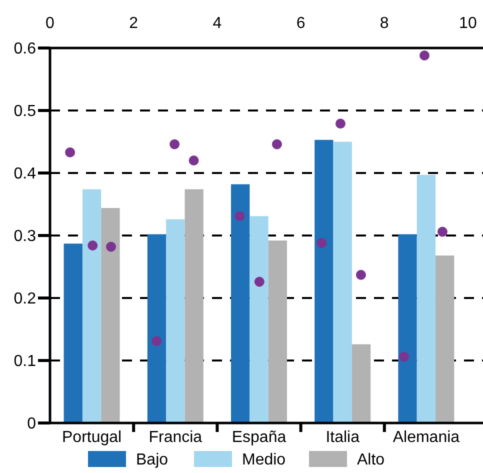  Describe the element at coordinates (92, 437) in the screenshot. I see `x-tick-label: Portugal` at that location.